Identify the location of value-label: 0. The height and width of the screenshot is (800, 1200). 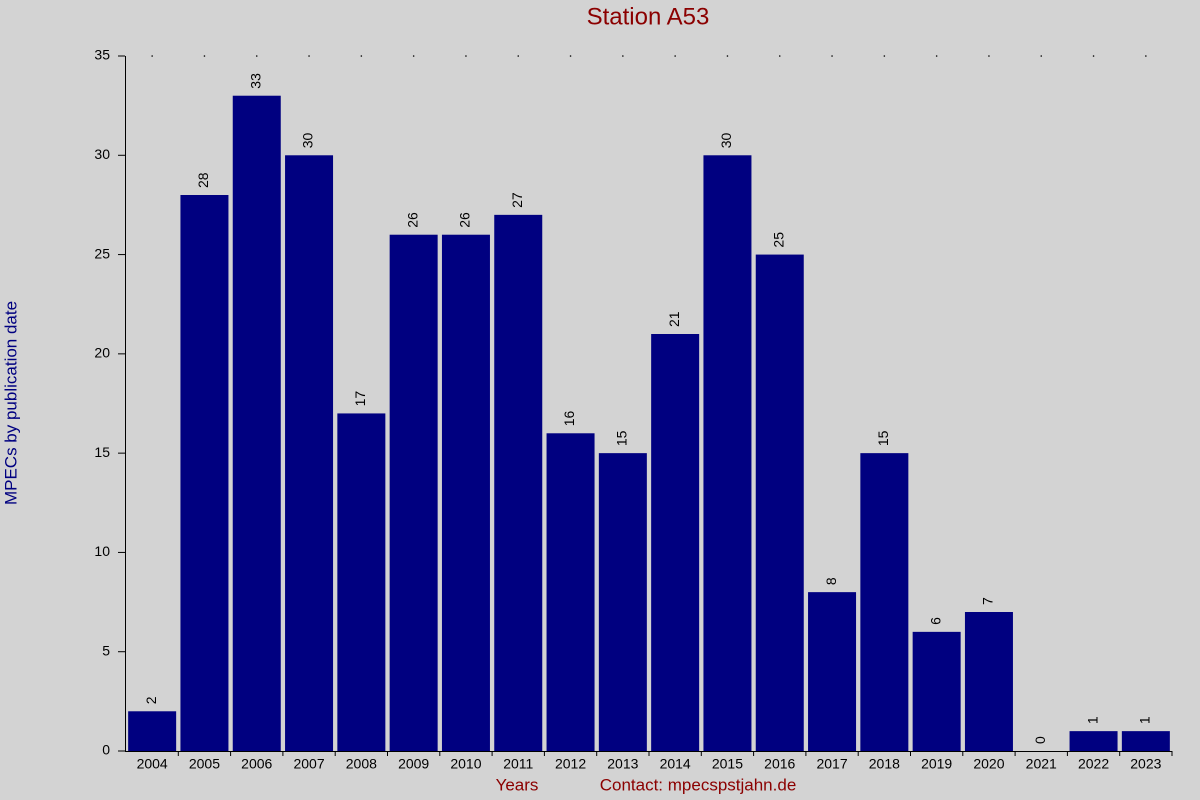
(1040, 740).